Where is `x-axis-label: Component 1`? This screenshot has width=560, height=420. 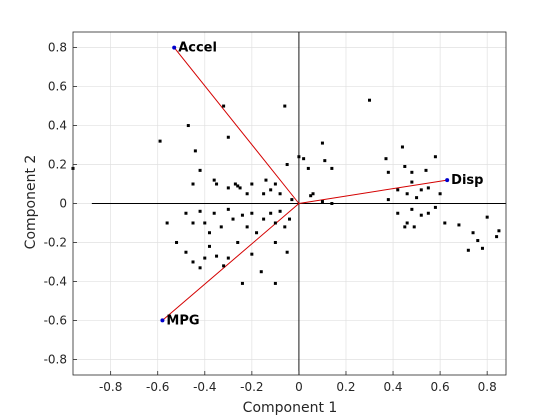
x-axis-label: Component 1 is located at coordinates (290, 408).